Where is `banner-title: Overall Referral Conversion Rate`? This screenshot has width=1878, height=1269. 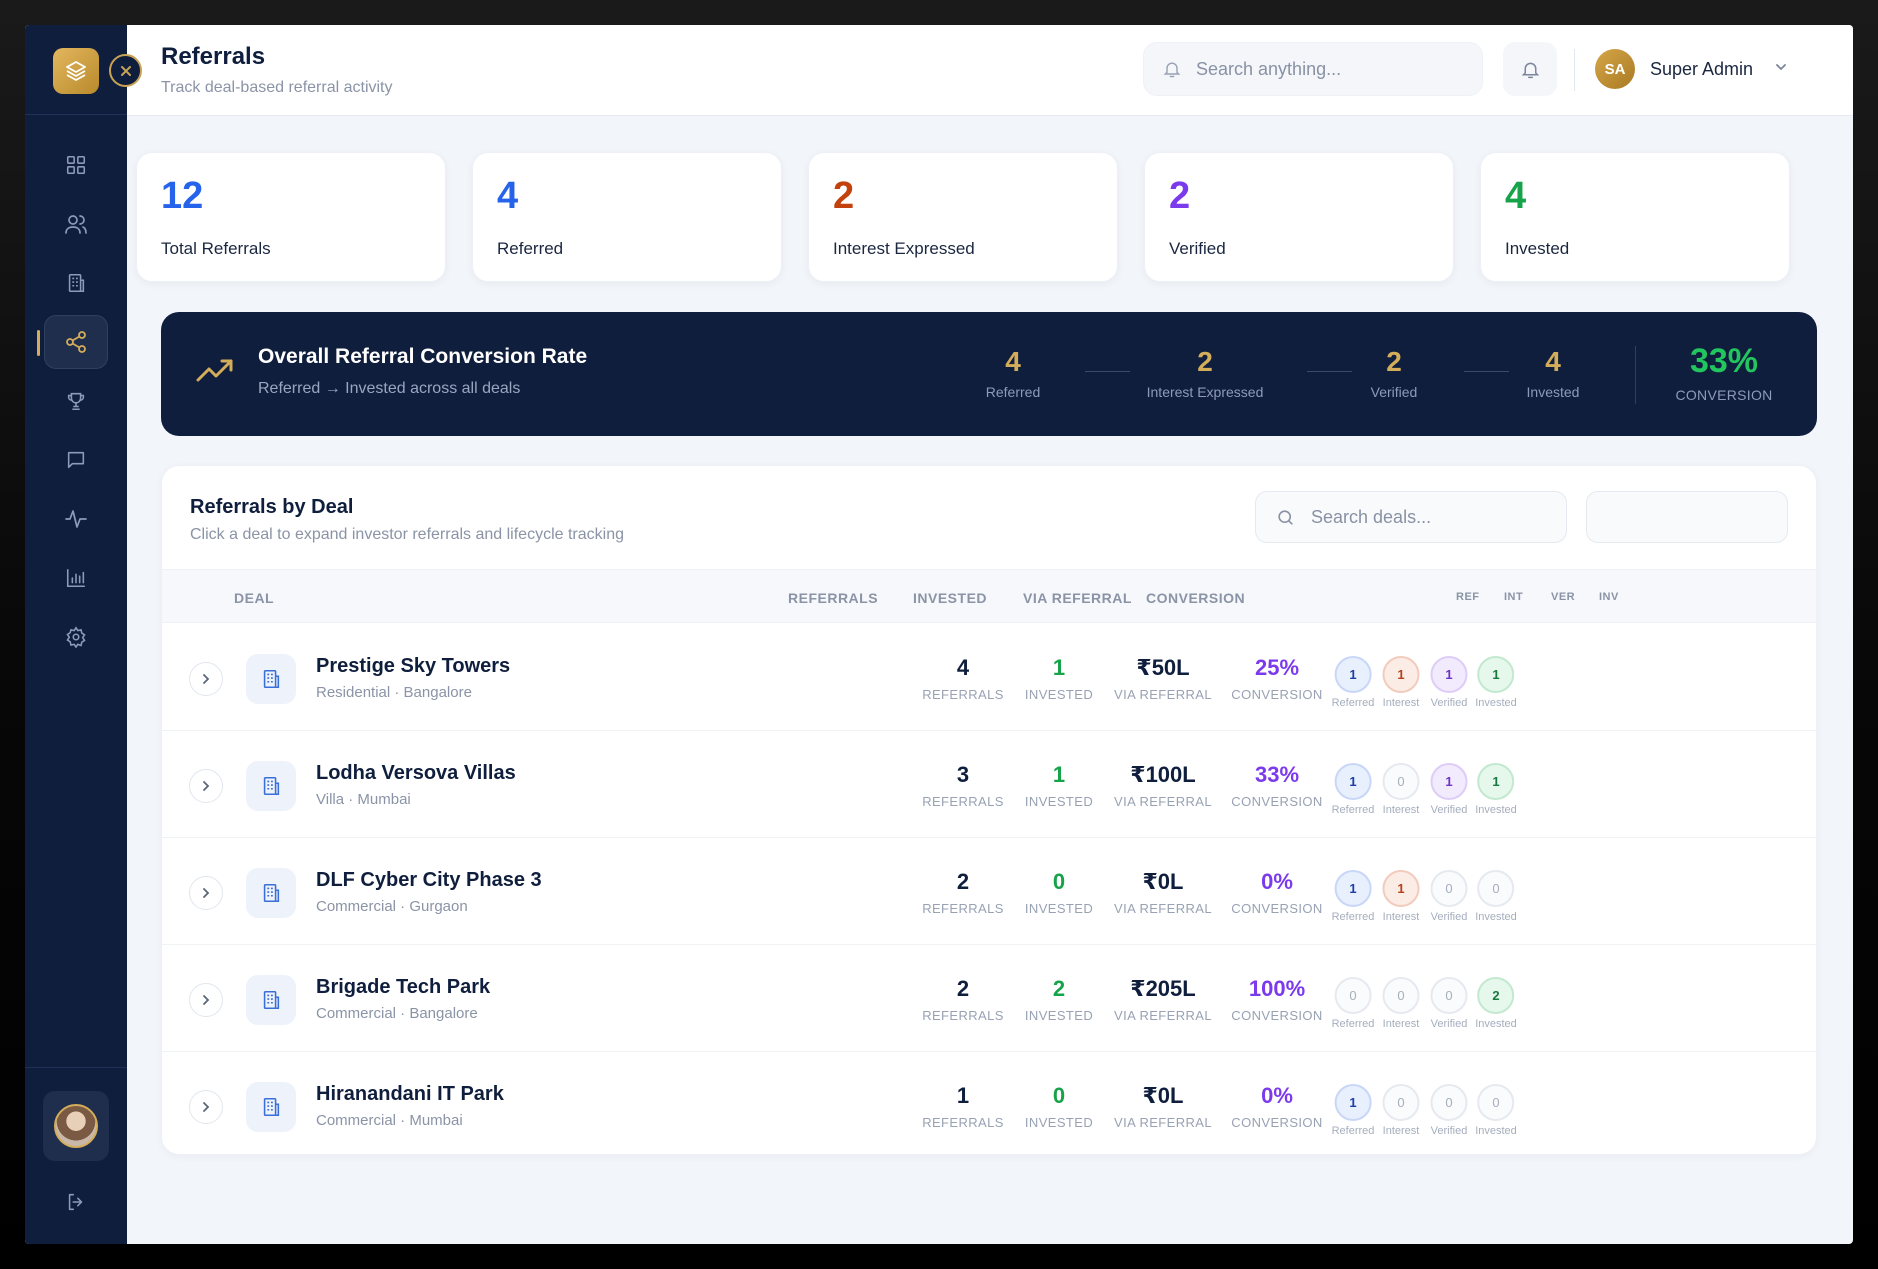
banner-title: Overall Referral Conversion Rate is located at coordinates (423, 356).